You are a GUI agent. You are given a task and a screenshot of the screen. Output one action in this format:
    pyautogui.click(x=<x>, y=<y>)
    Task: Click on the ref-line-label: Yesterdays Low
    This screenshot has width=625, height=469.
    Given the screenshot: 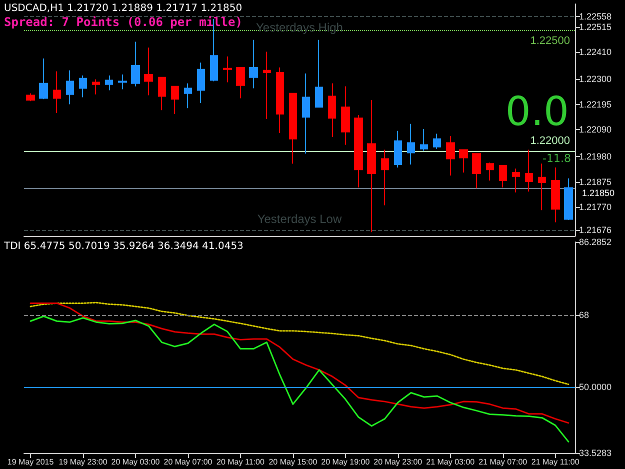 What is the action you would take?
    pyautogui.click(x=299, y=219)
    